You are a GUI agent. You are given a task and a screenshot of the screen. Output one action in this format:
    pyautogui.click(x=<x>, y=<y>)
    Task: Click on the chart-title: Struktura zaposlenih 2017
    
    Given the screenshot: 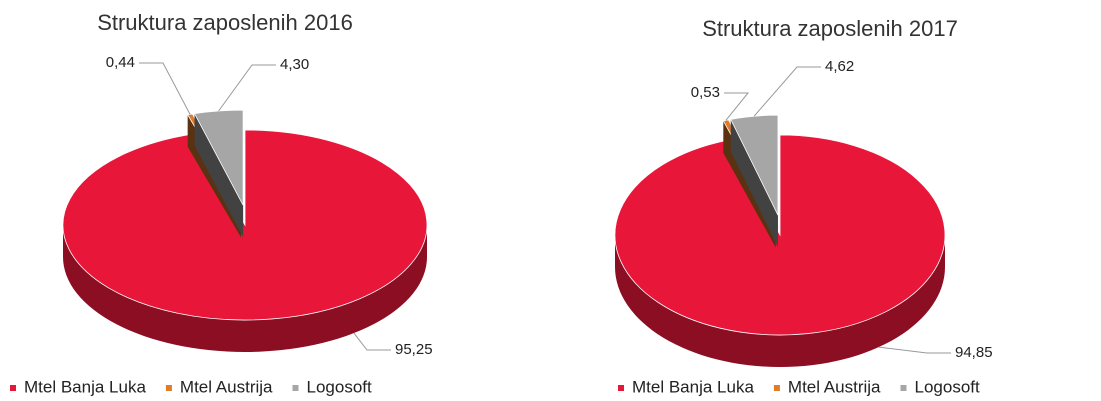 What is the action you would take?
    pyautogui.click(x=830, y=28)
    